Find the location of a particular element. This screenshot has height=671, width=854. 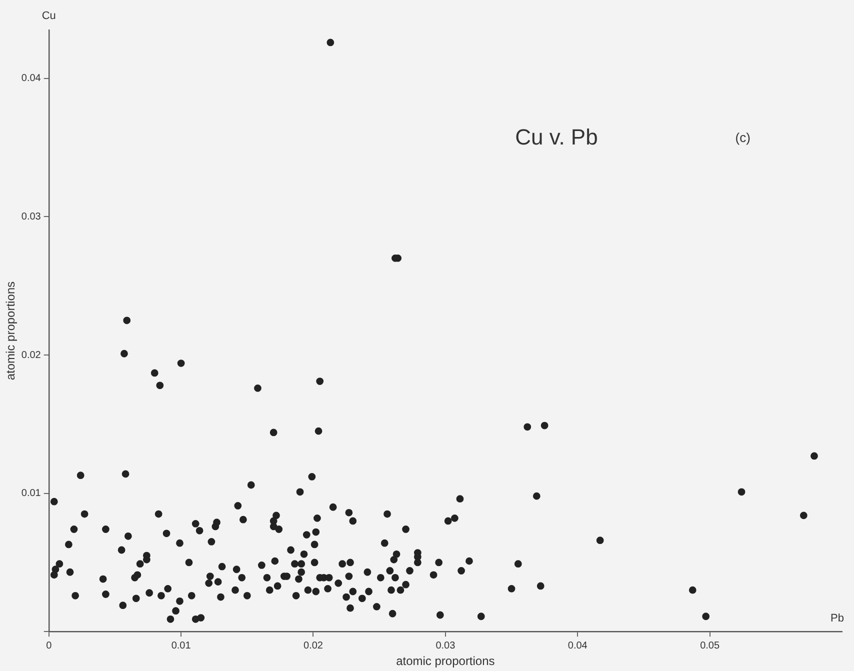

y-axis-title: atomic proportions is located at coordinates (11, 330).